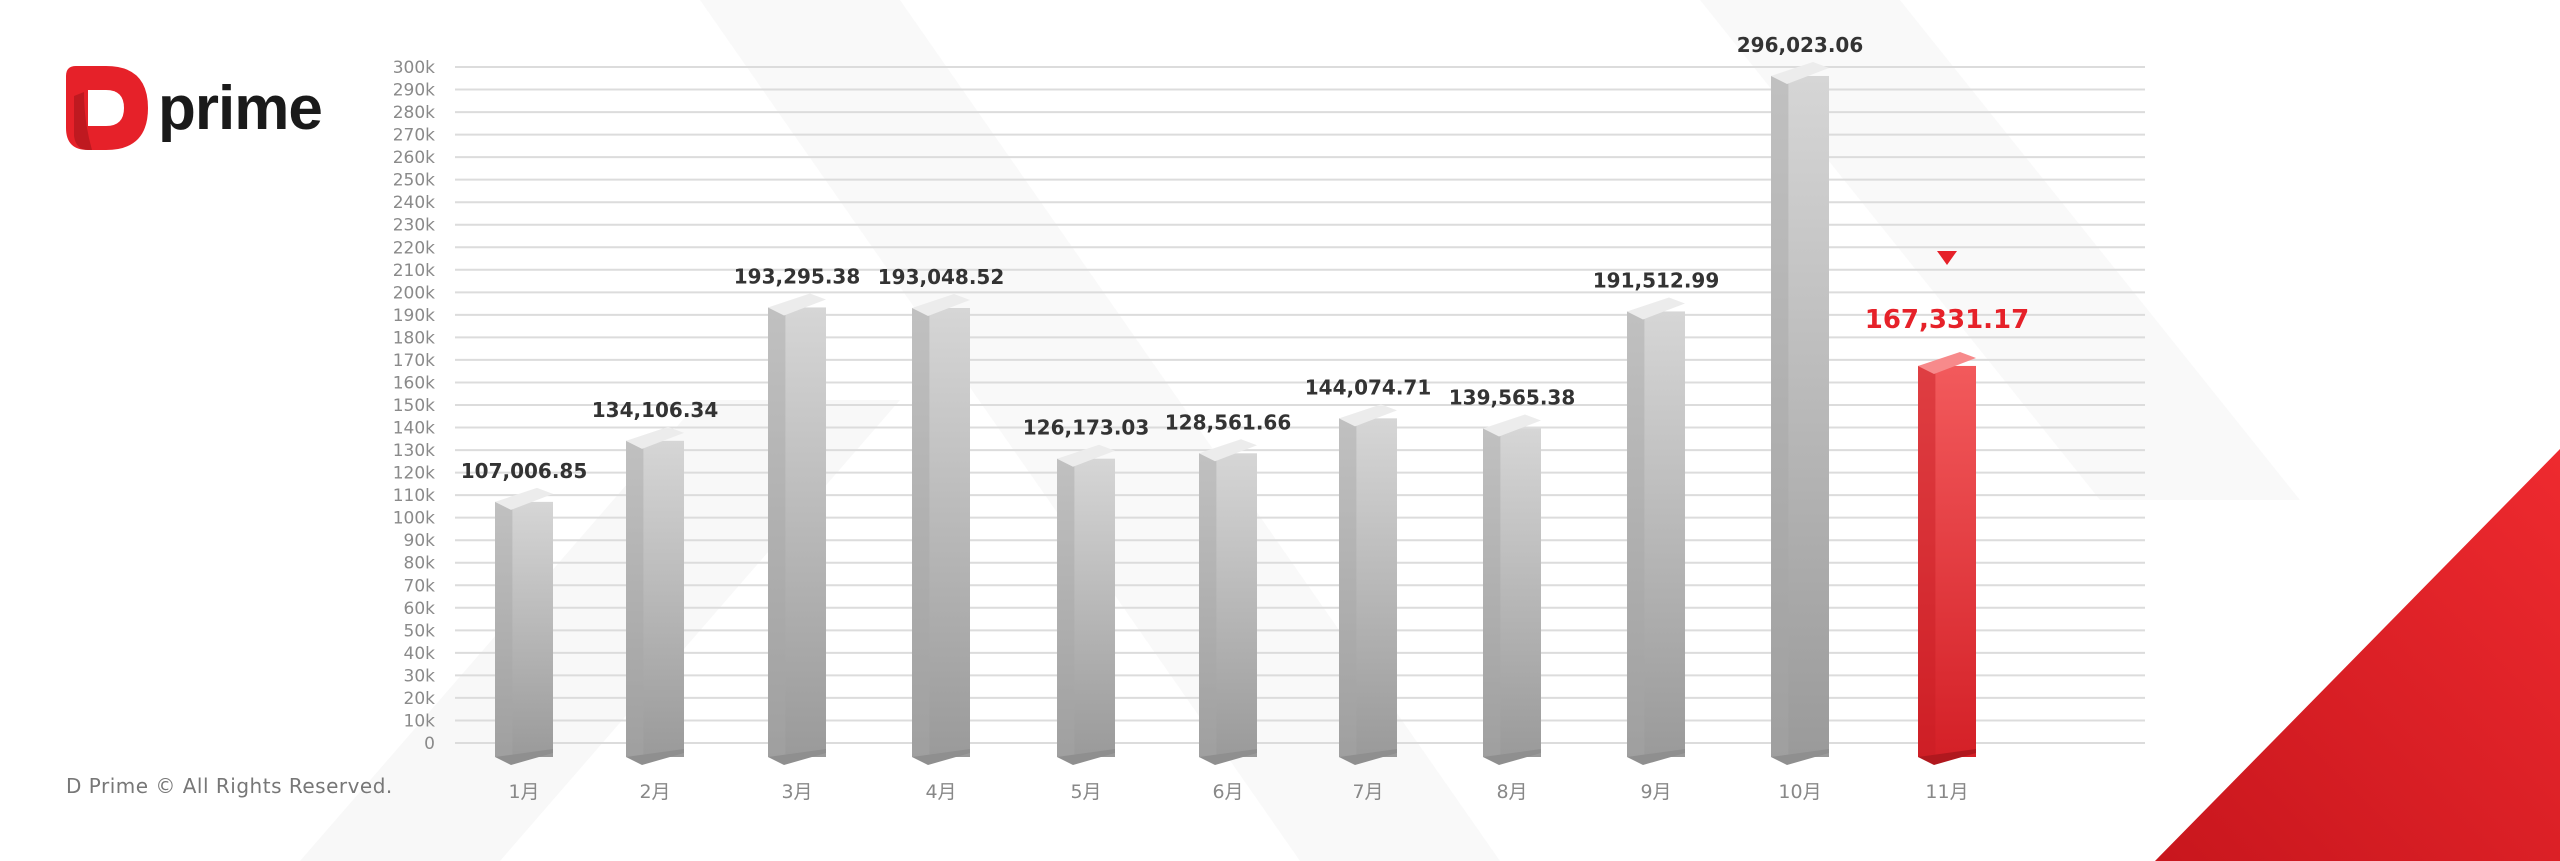  I want to click on x-tick-label: 1月, so click(523, 792).